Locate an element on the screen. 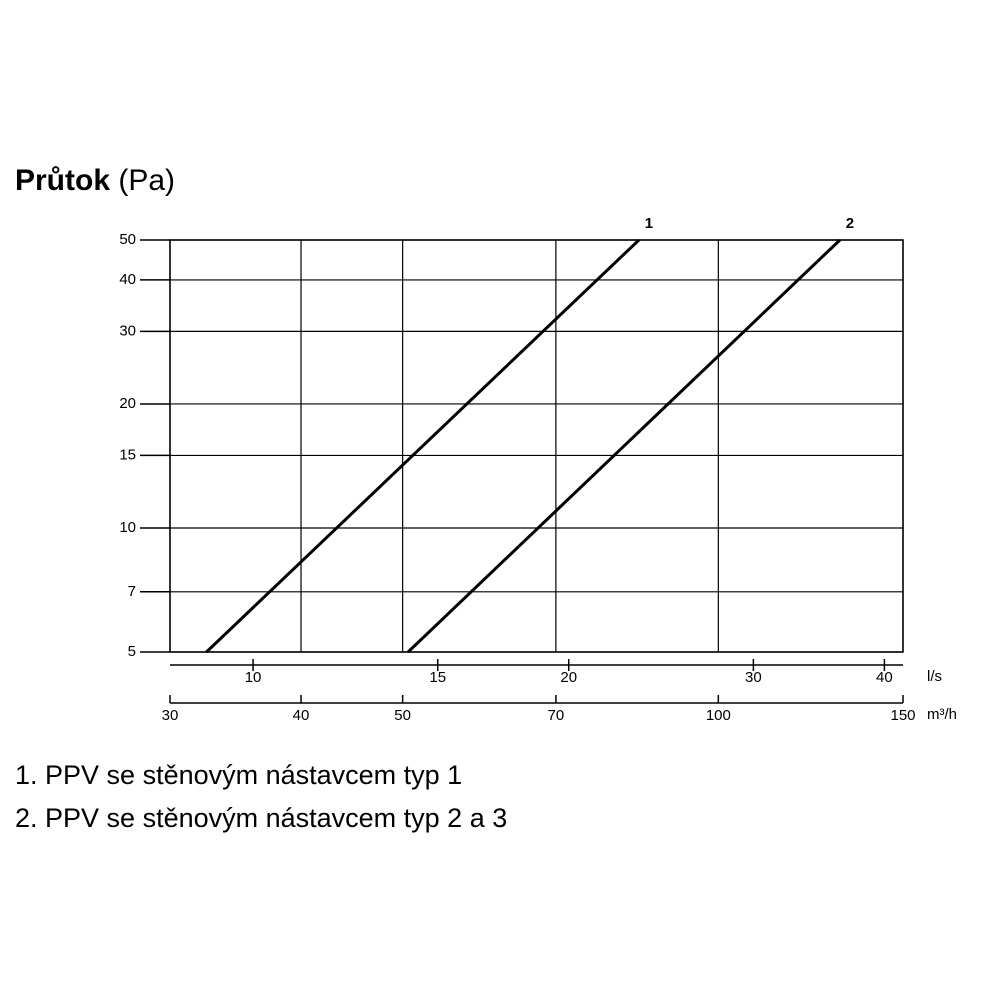  x2-tick-label: 20 is located at coordinates (568, 677).